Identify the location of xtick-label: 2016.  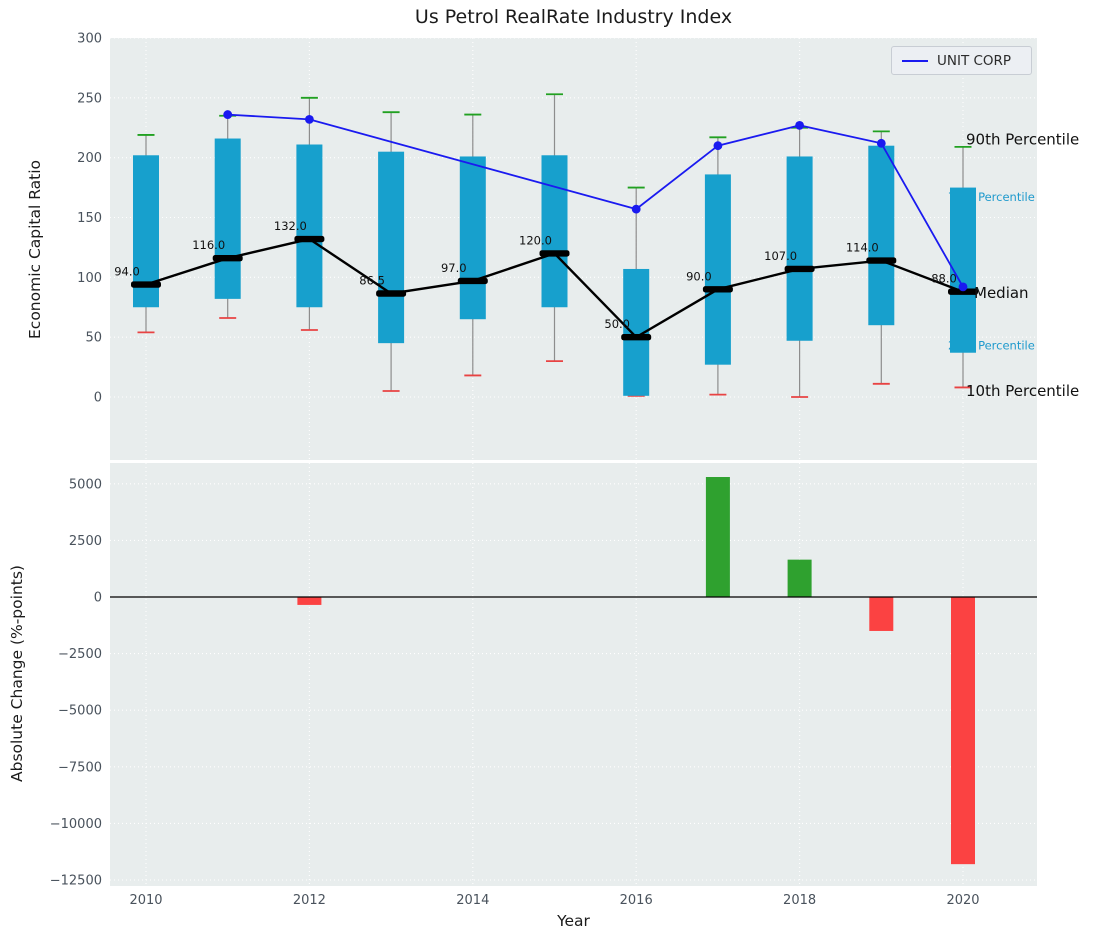
(636, 900).